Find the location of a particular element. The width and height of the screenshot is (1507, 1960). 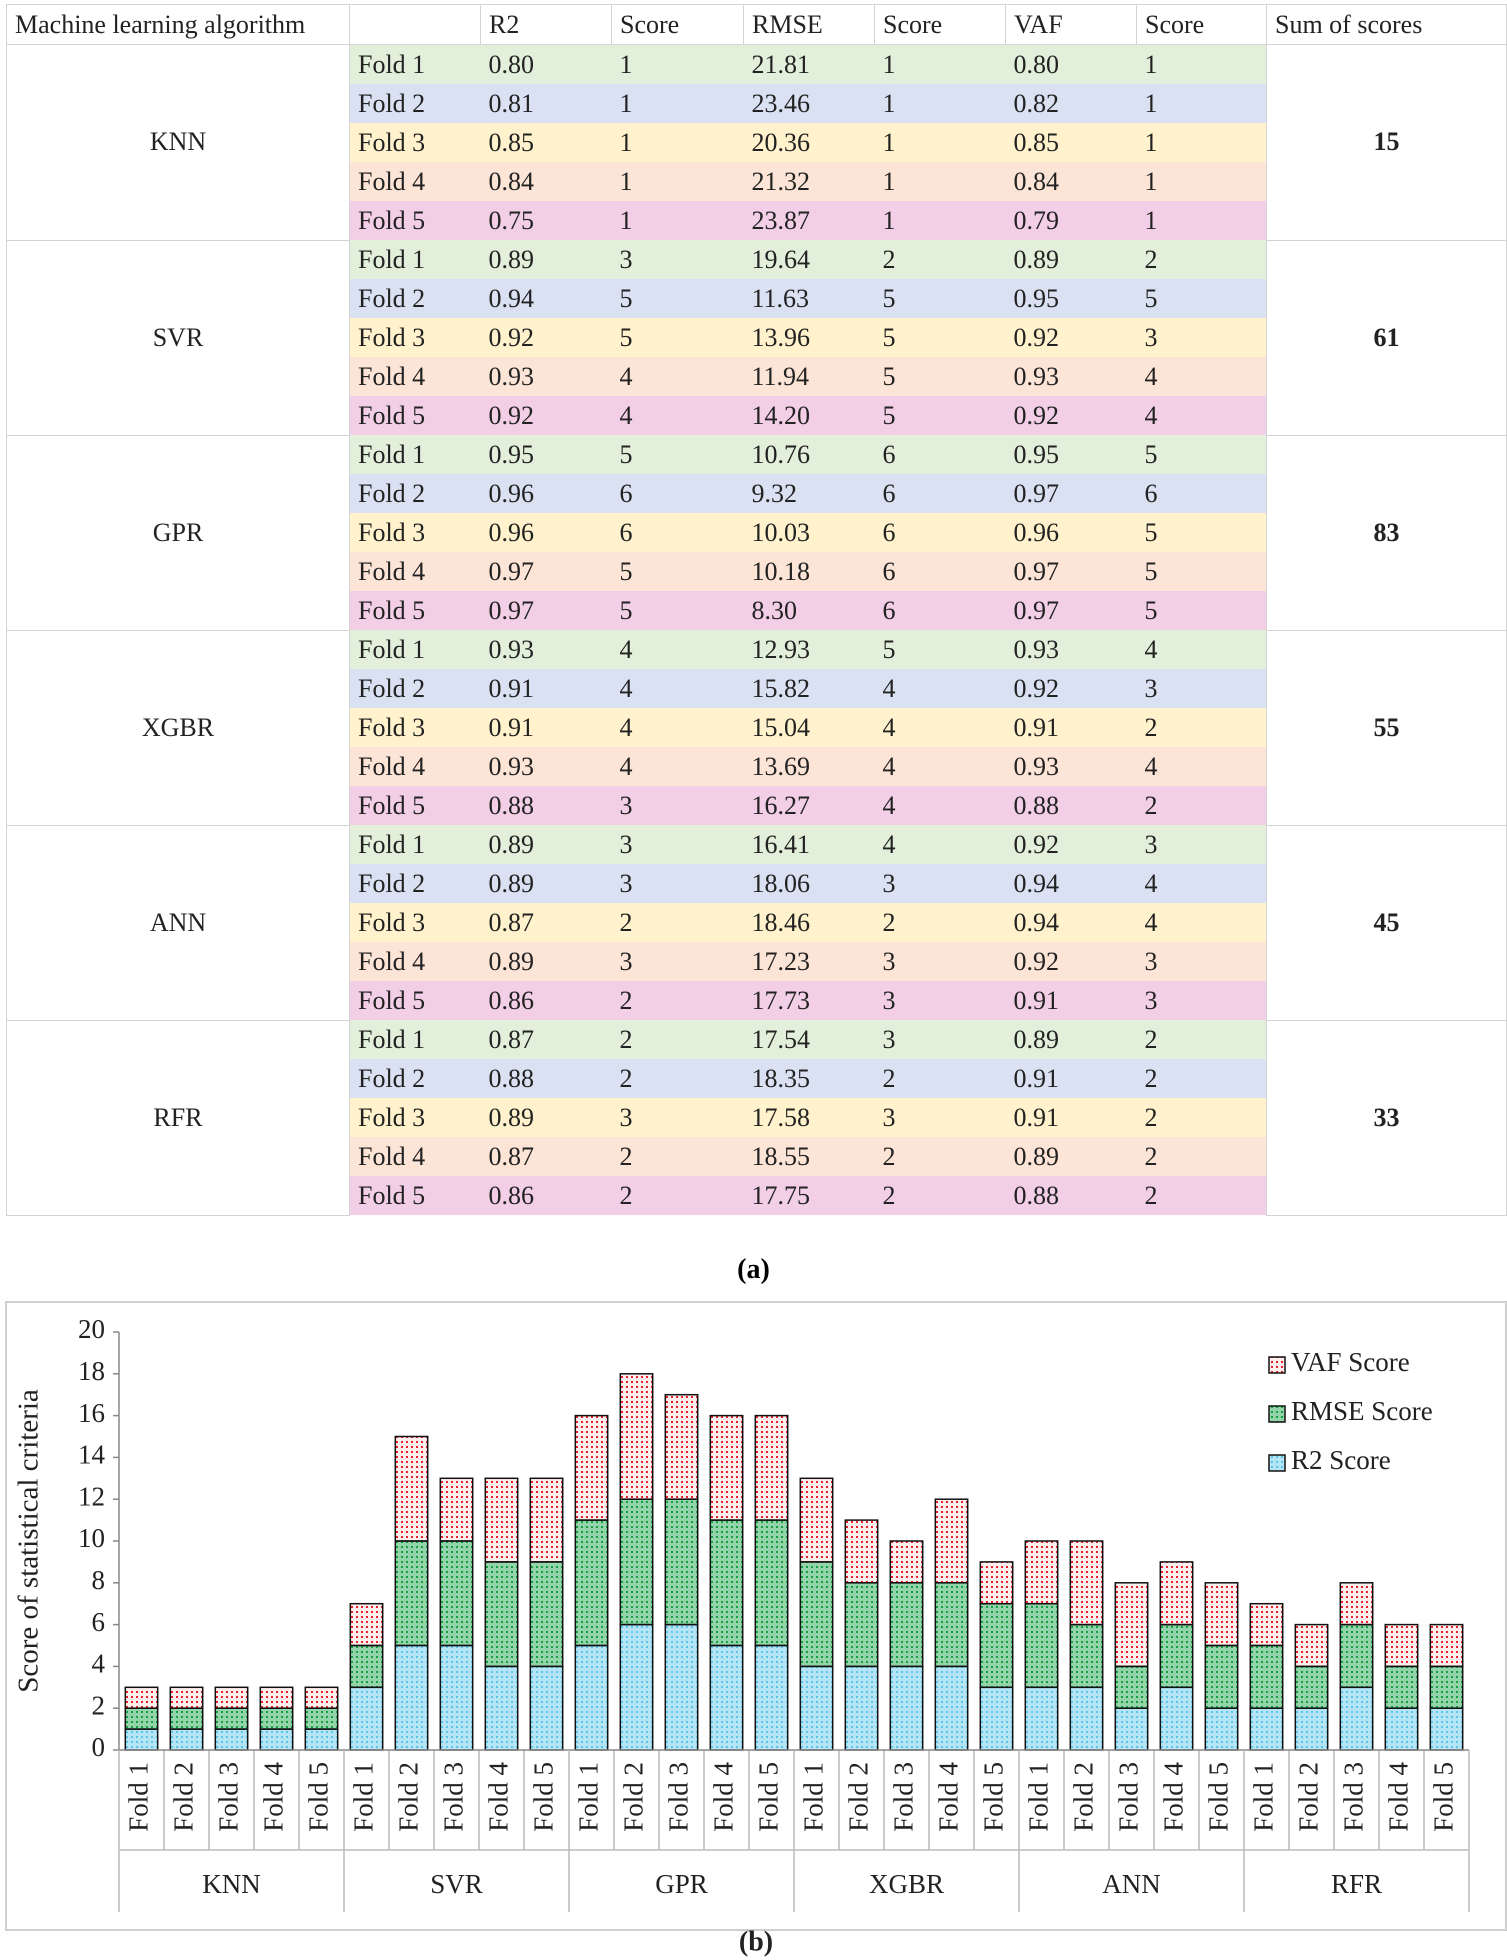

sum-of-scores: 55 is located at coordinates (1386, 727).